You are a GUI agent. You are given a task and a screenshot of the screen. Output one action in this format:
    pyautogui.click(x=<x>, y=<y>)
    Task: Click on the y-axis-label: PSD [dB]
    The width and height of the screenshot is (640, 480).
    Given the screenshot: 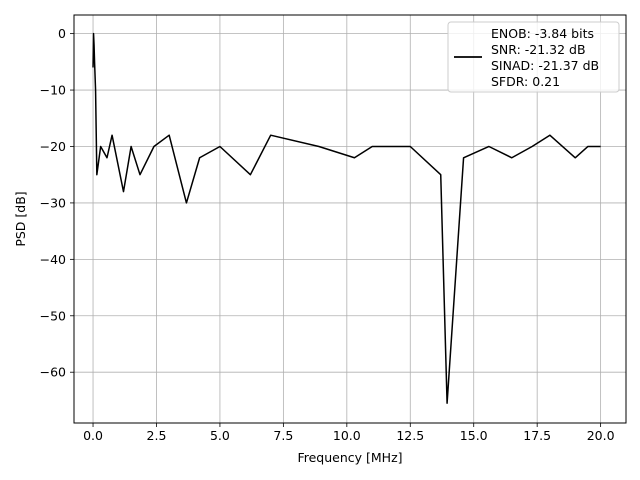 What is the action you would take?
    pyautogui.click(x=20, y=218)
    